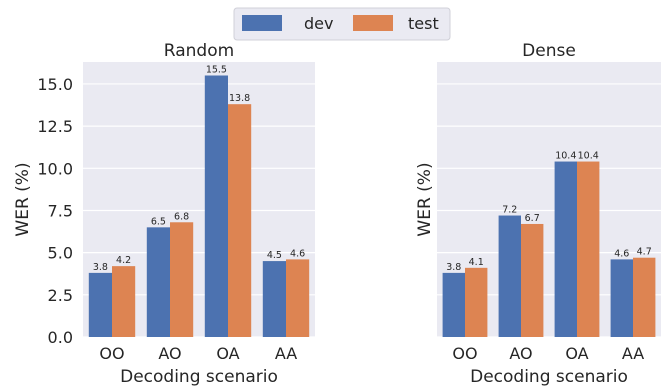 The image size is (663, 388). I want to click on y-tick-label: 12.5, so click(55, 126).